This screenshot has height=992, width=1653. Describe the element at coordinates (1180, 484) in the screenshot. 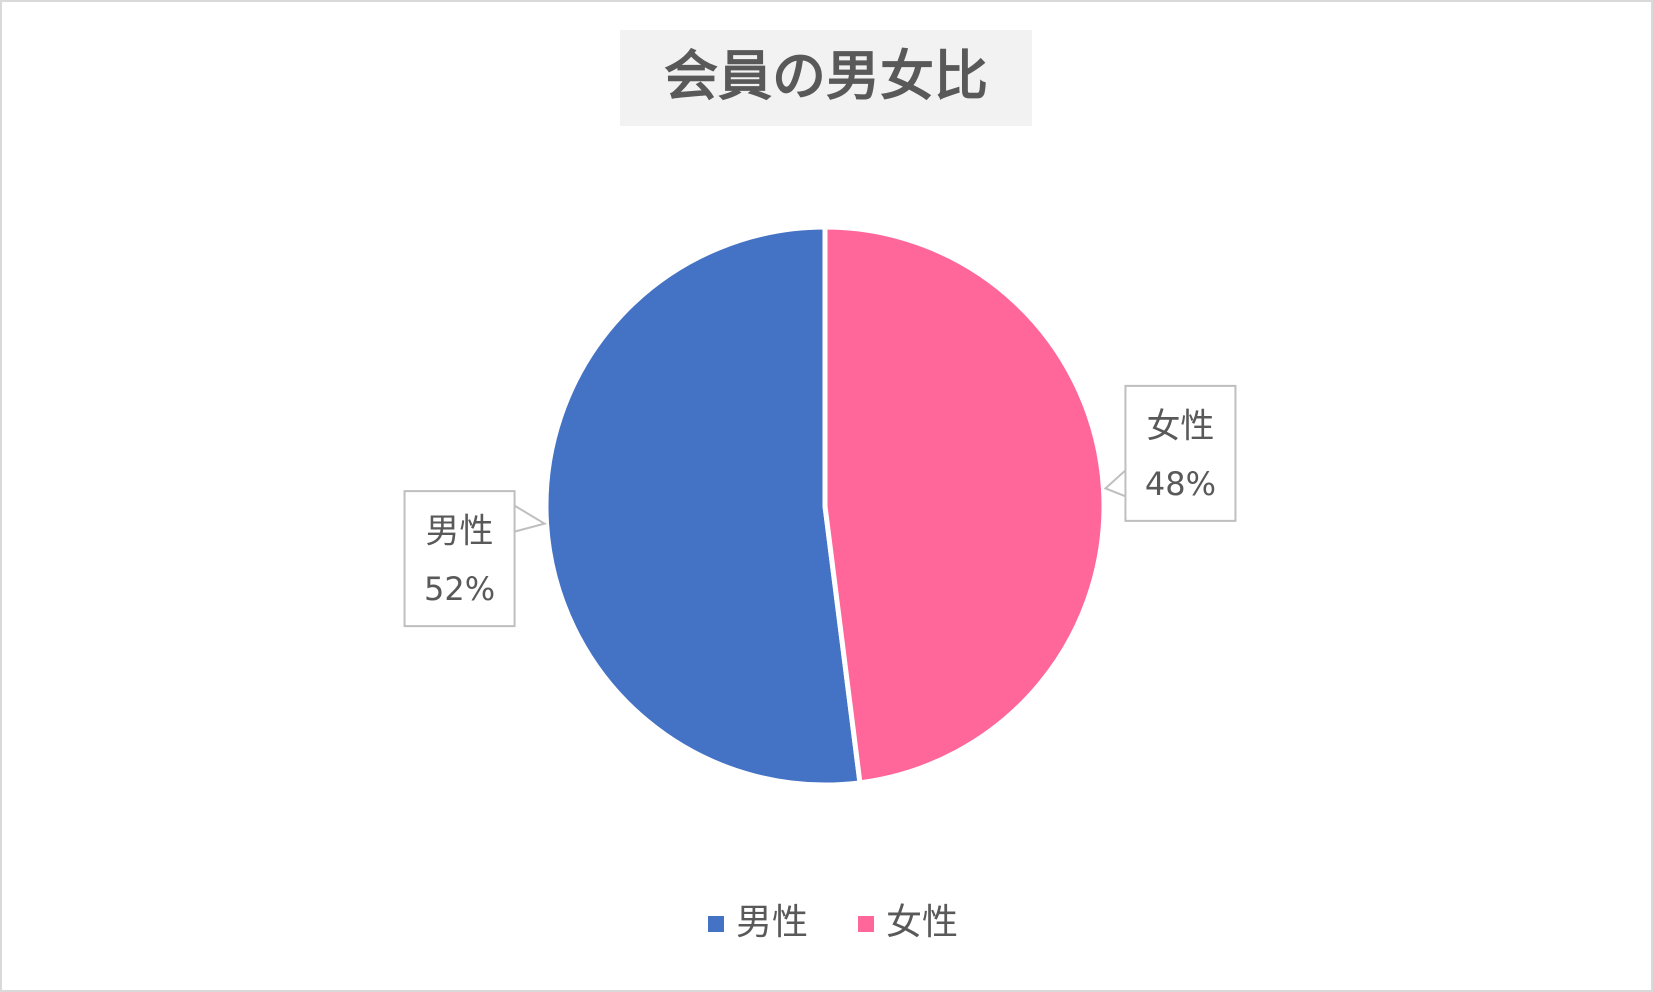

I see `data-label-value: 48%` at that location.